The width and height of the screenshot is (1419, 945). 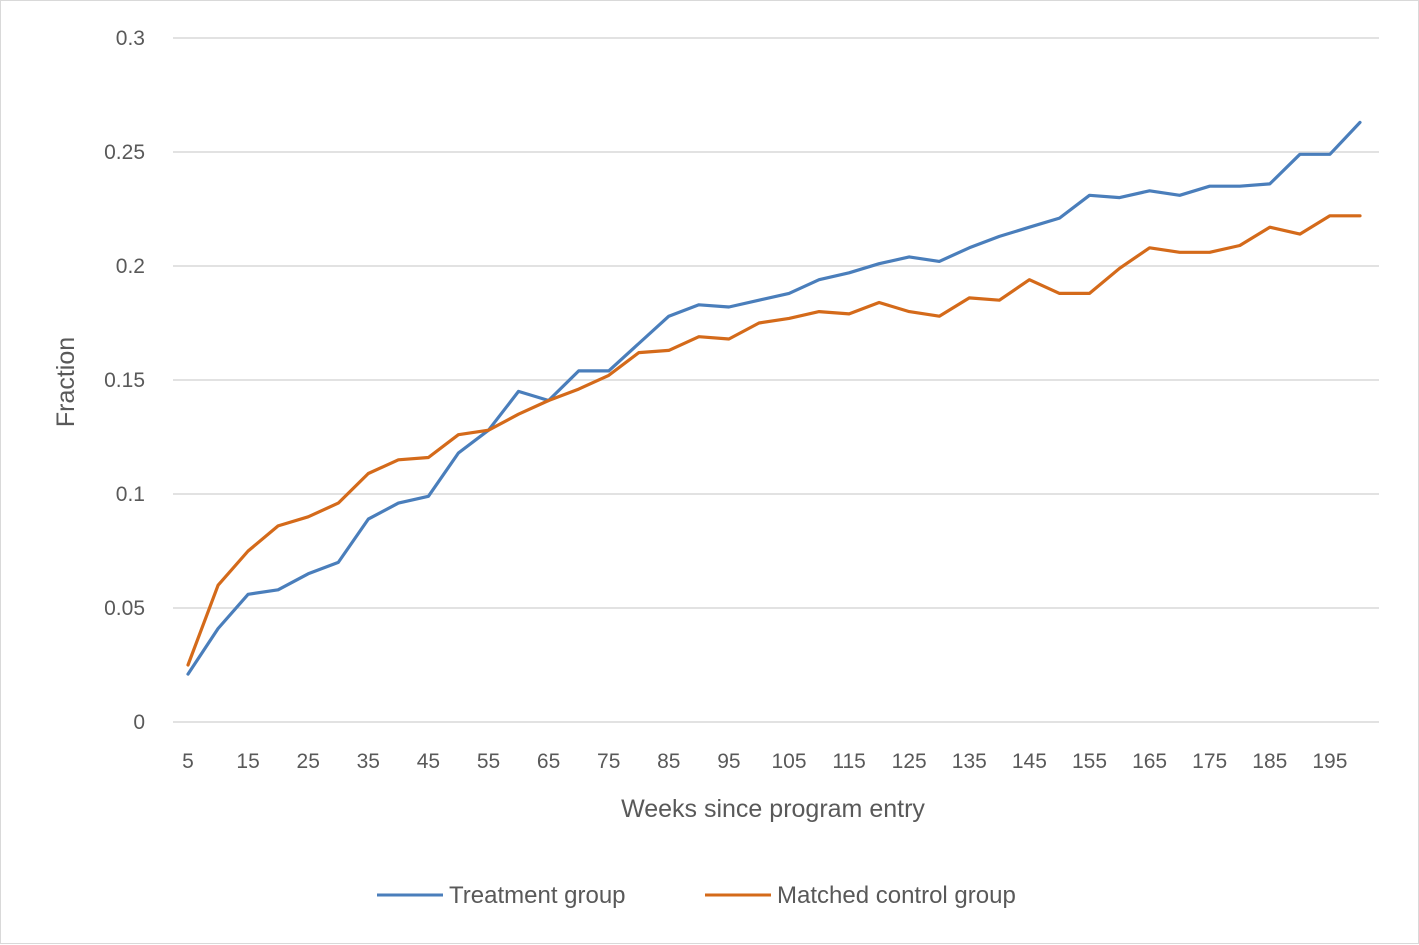 What do you see at coordinates (139, 722) in the screenshot?
I see `y-tick-label: 0` at bounding box center [139, 722].